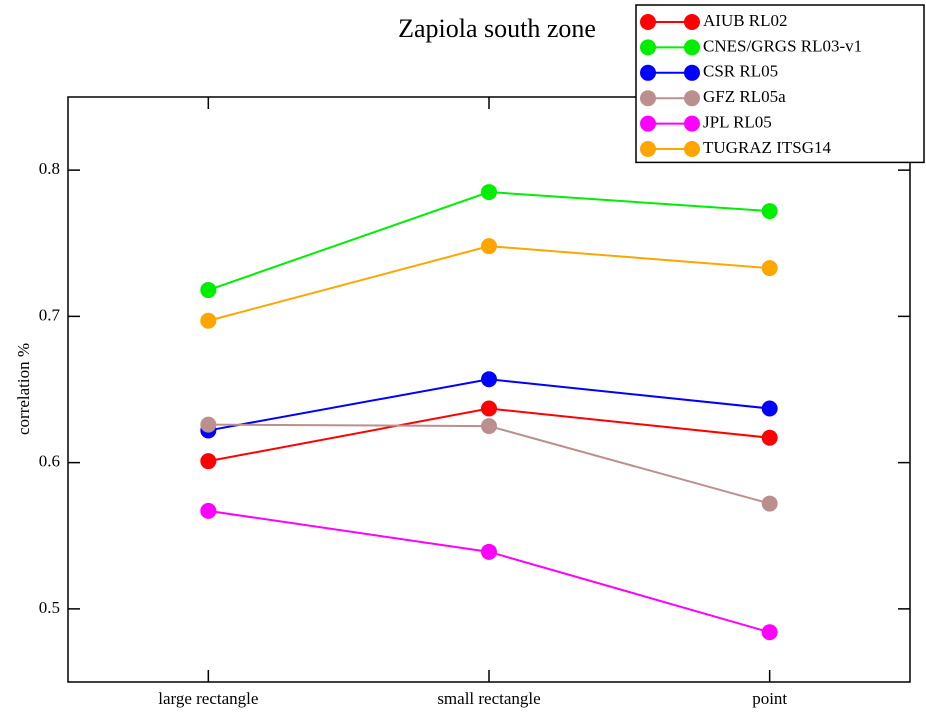 The height and width of the screenshot is (712, 926). I want to click on chart-title: Zapiola south zone, so click(497, 28).